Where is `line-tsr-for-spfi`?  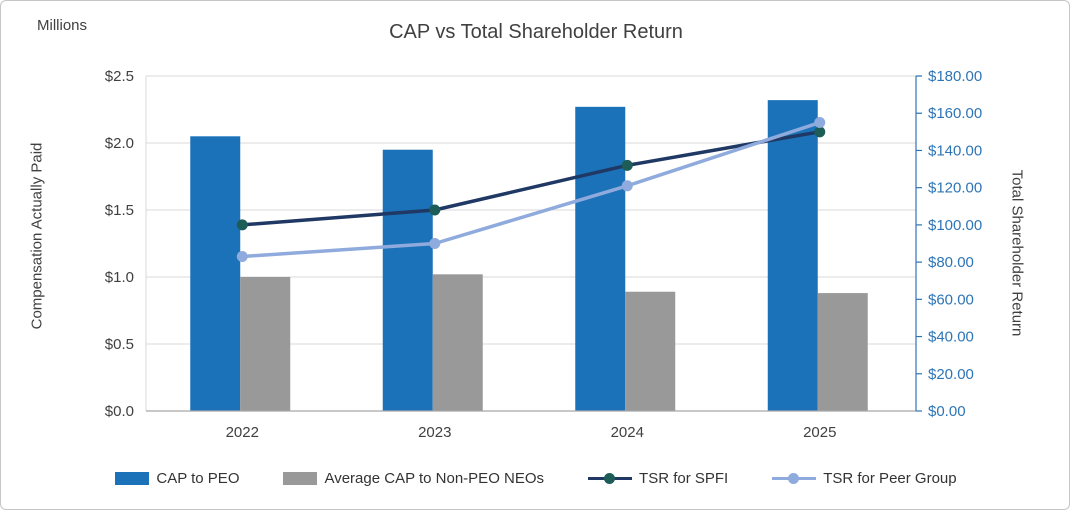 line-tsr-for-spfi is located at coordinates (531, 178).